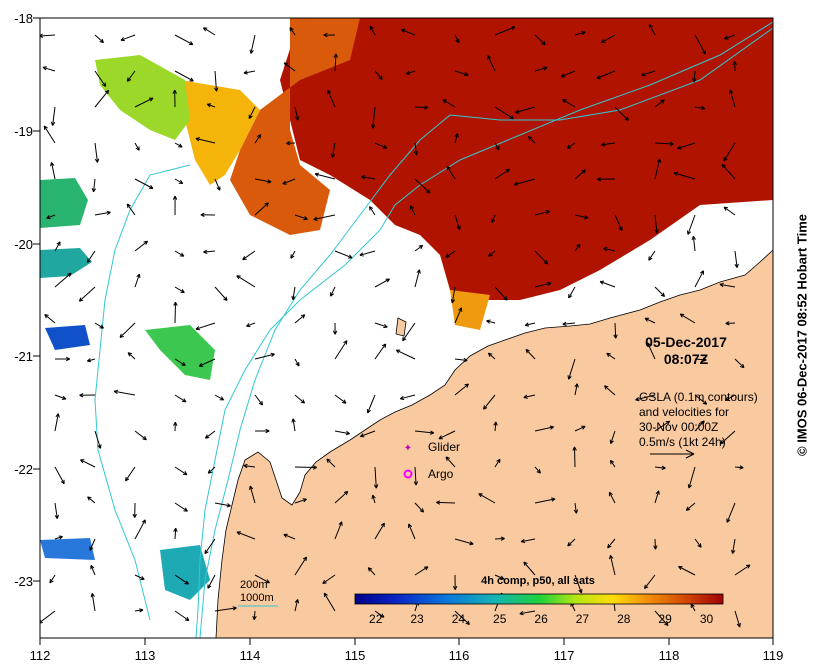 The height and width of the screenshot is (672, 818). What do you see at coordinates (23, 131) in the screenshot?
I see `y-tick-19: -19` at bounding box center [23, 131].